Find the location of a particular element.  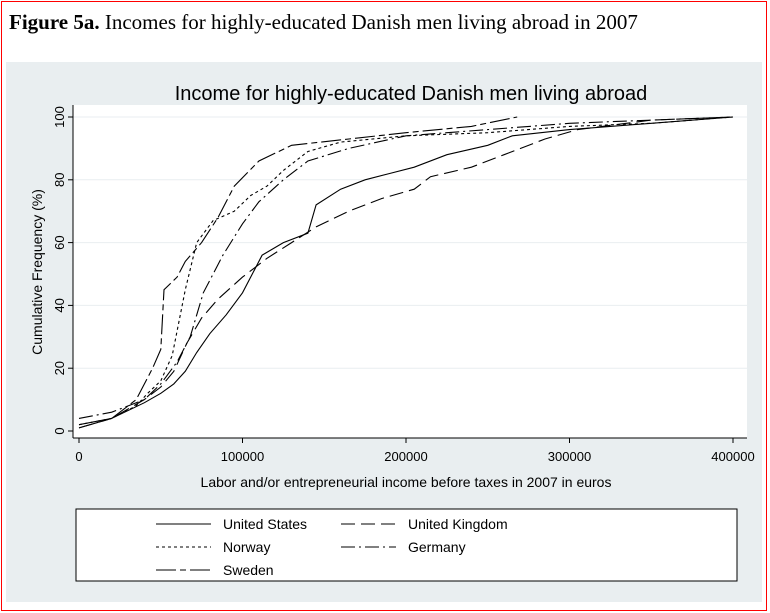

y-tick-label: 20 is located at coordinates (59, 368).